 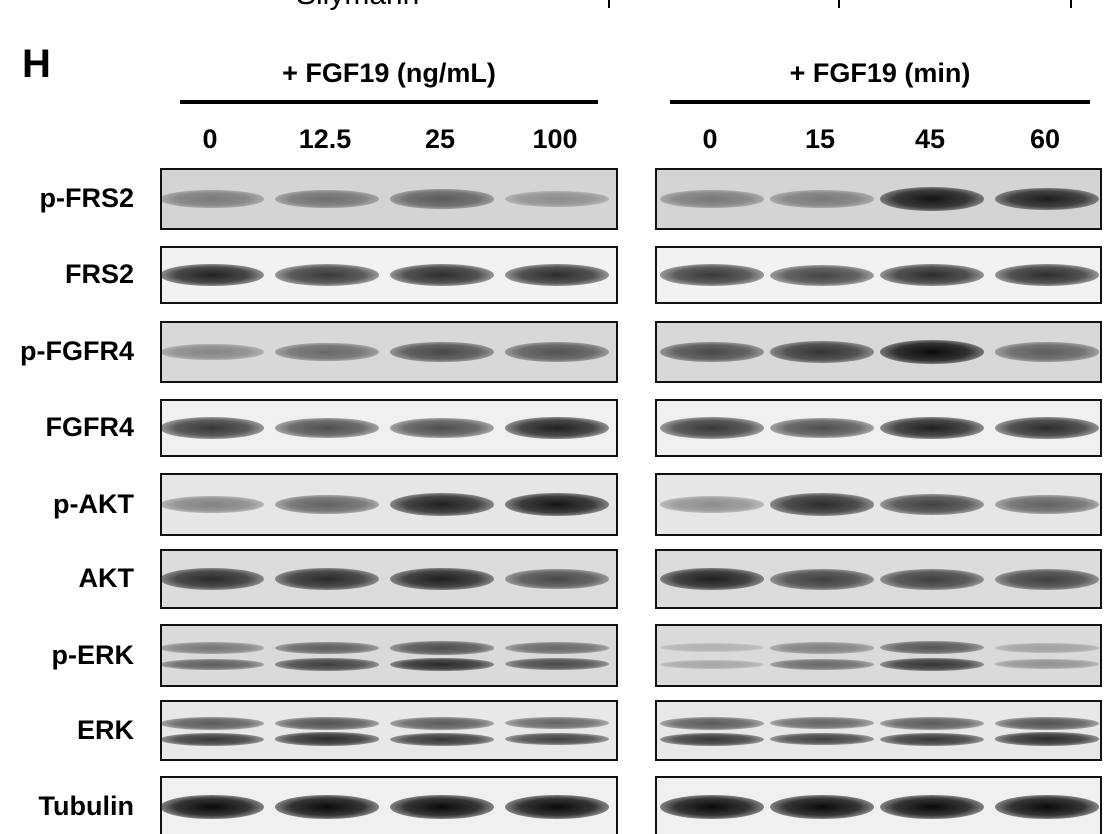 I want to click on row-label: p-FRS2, so click(x=87, y=198).